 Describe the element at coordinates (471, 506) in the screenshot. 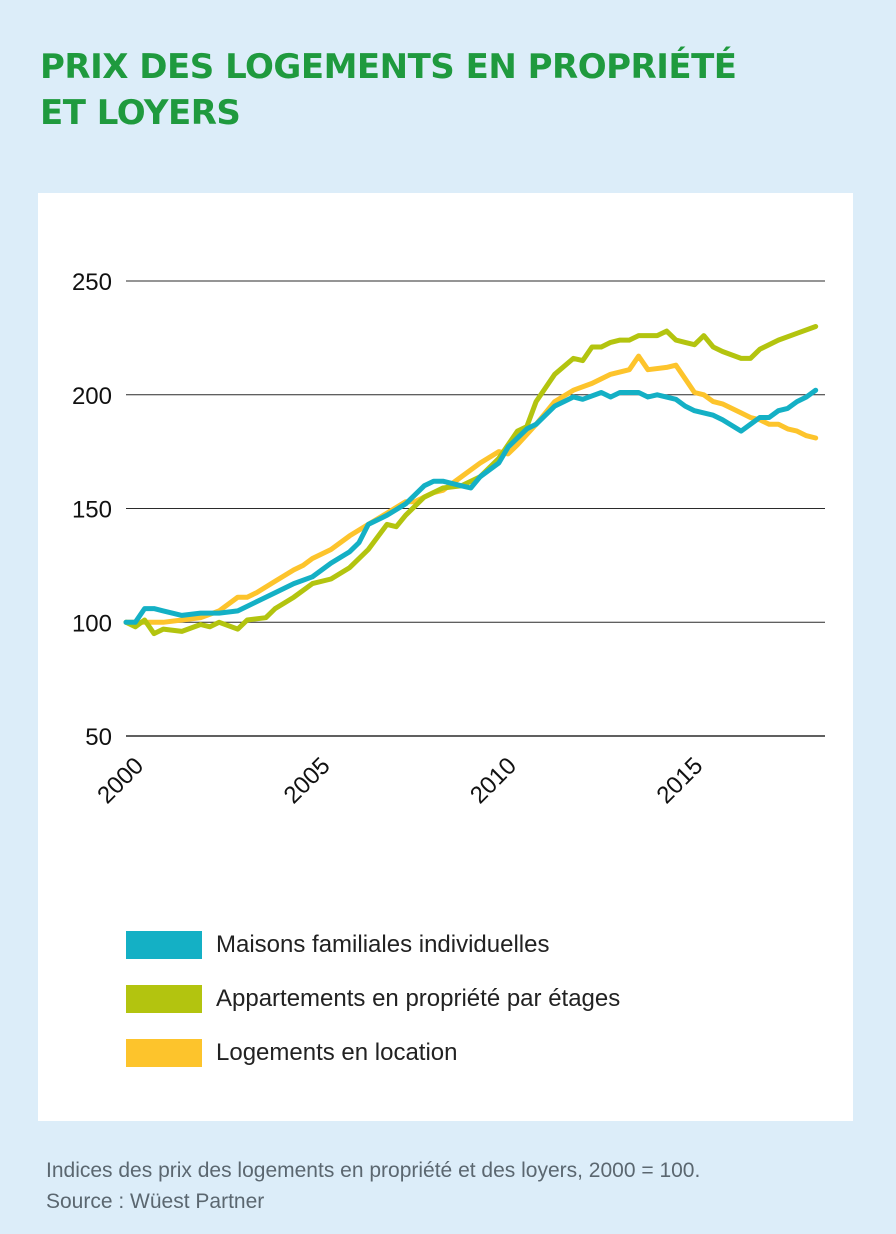

I see `series-line-maisons` at that location.